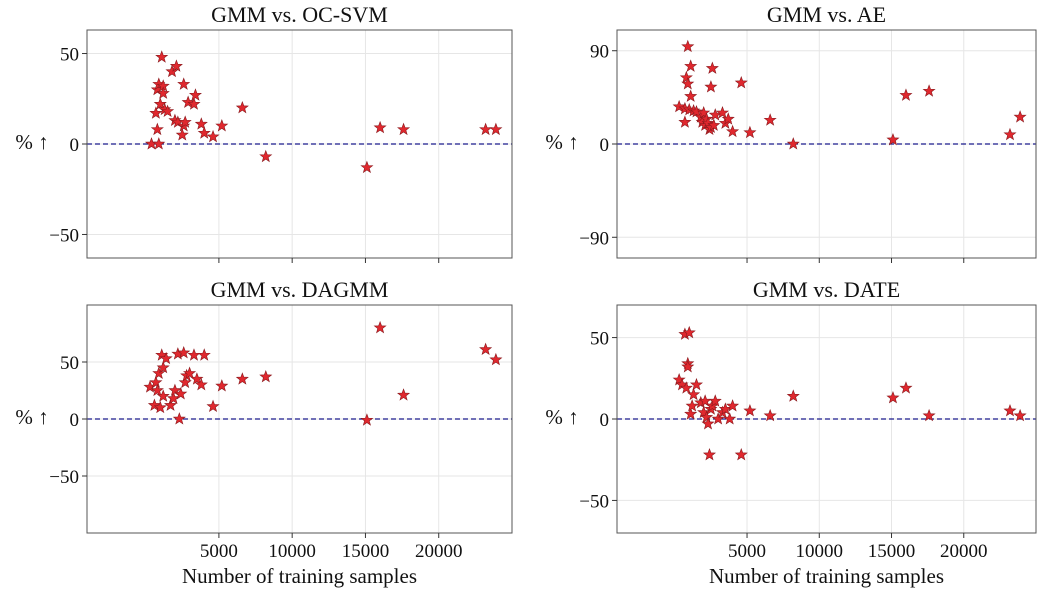 This screenshot has width=1040, height=591. Describe the element at coordinates (599, 52) in the screenshot. I see `y-tick-label: 90` at that location.